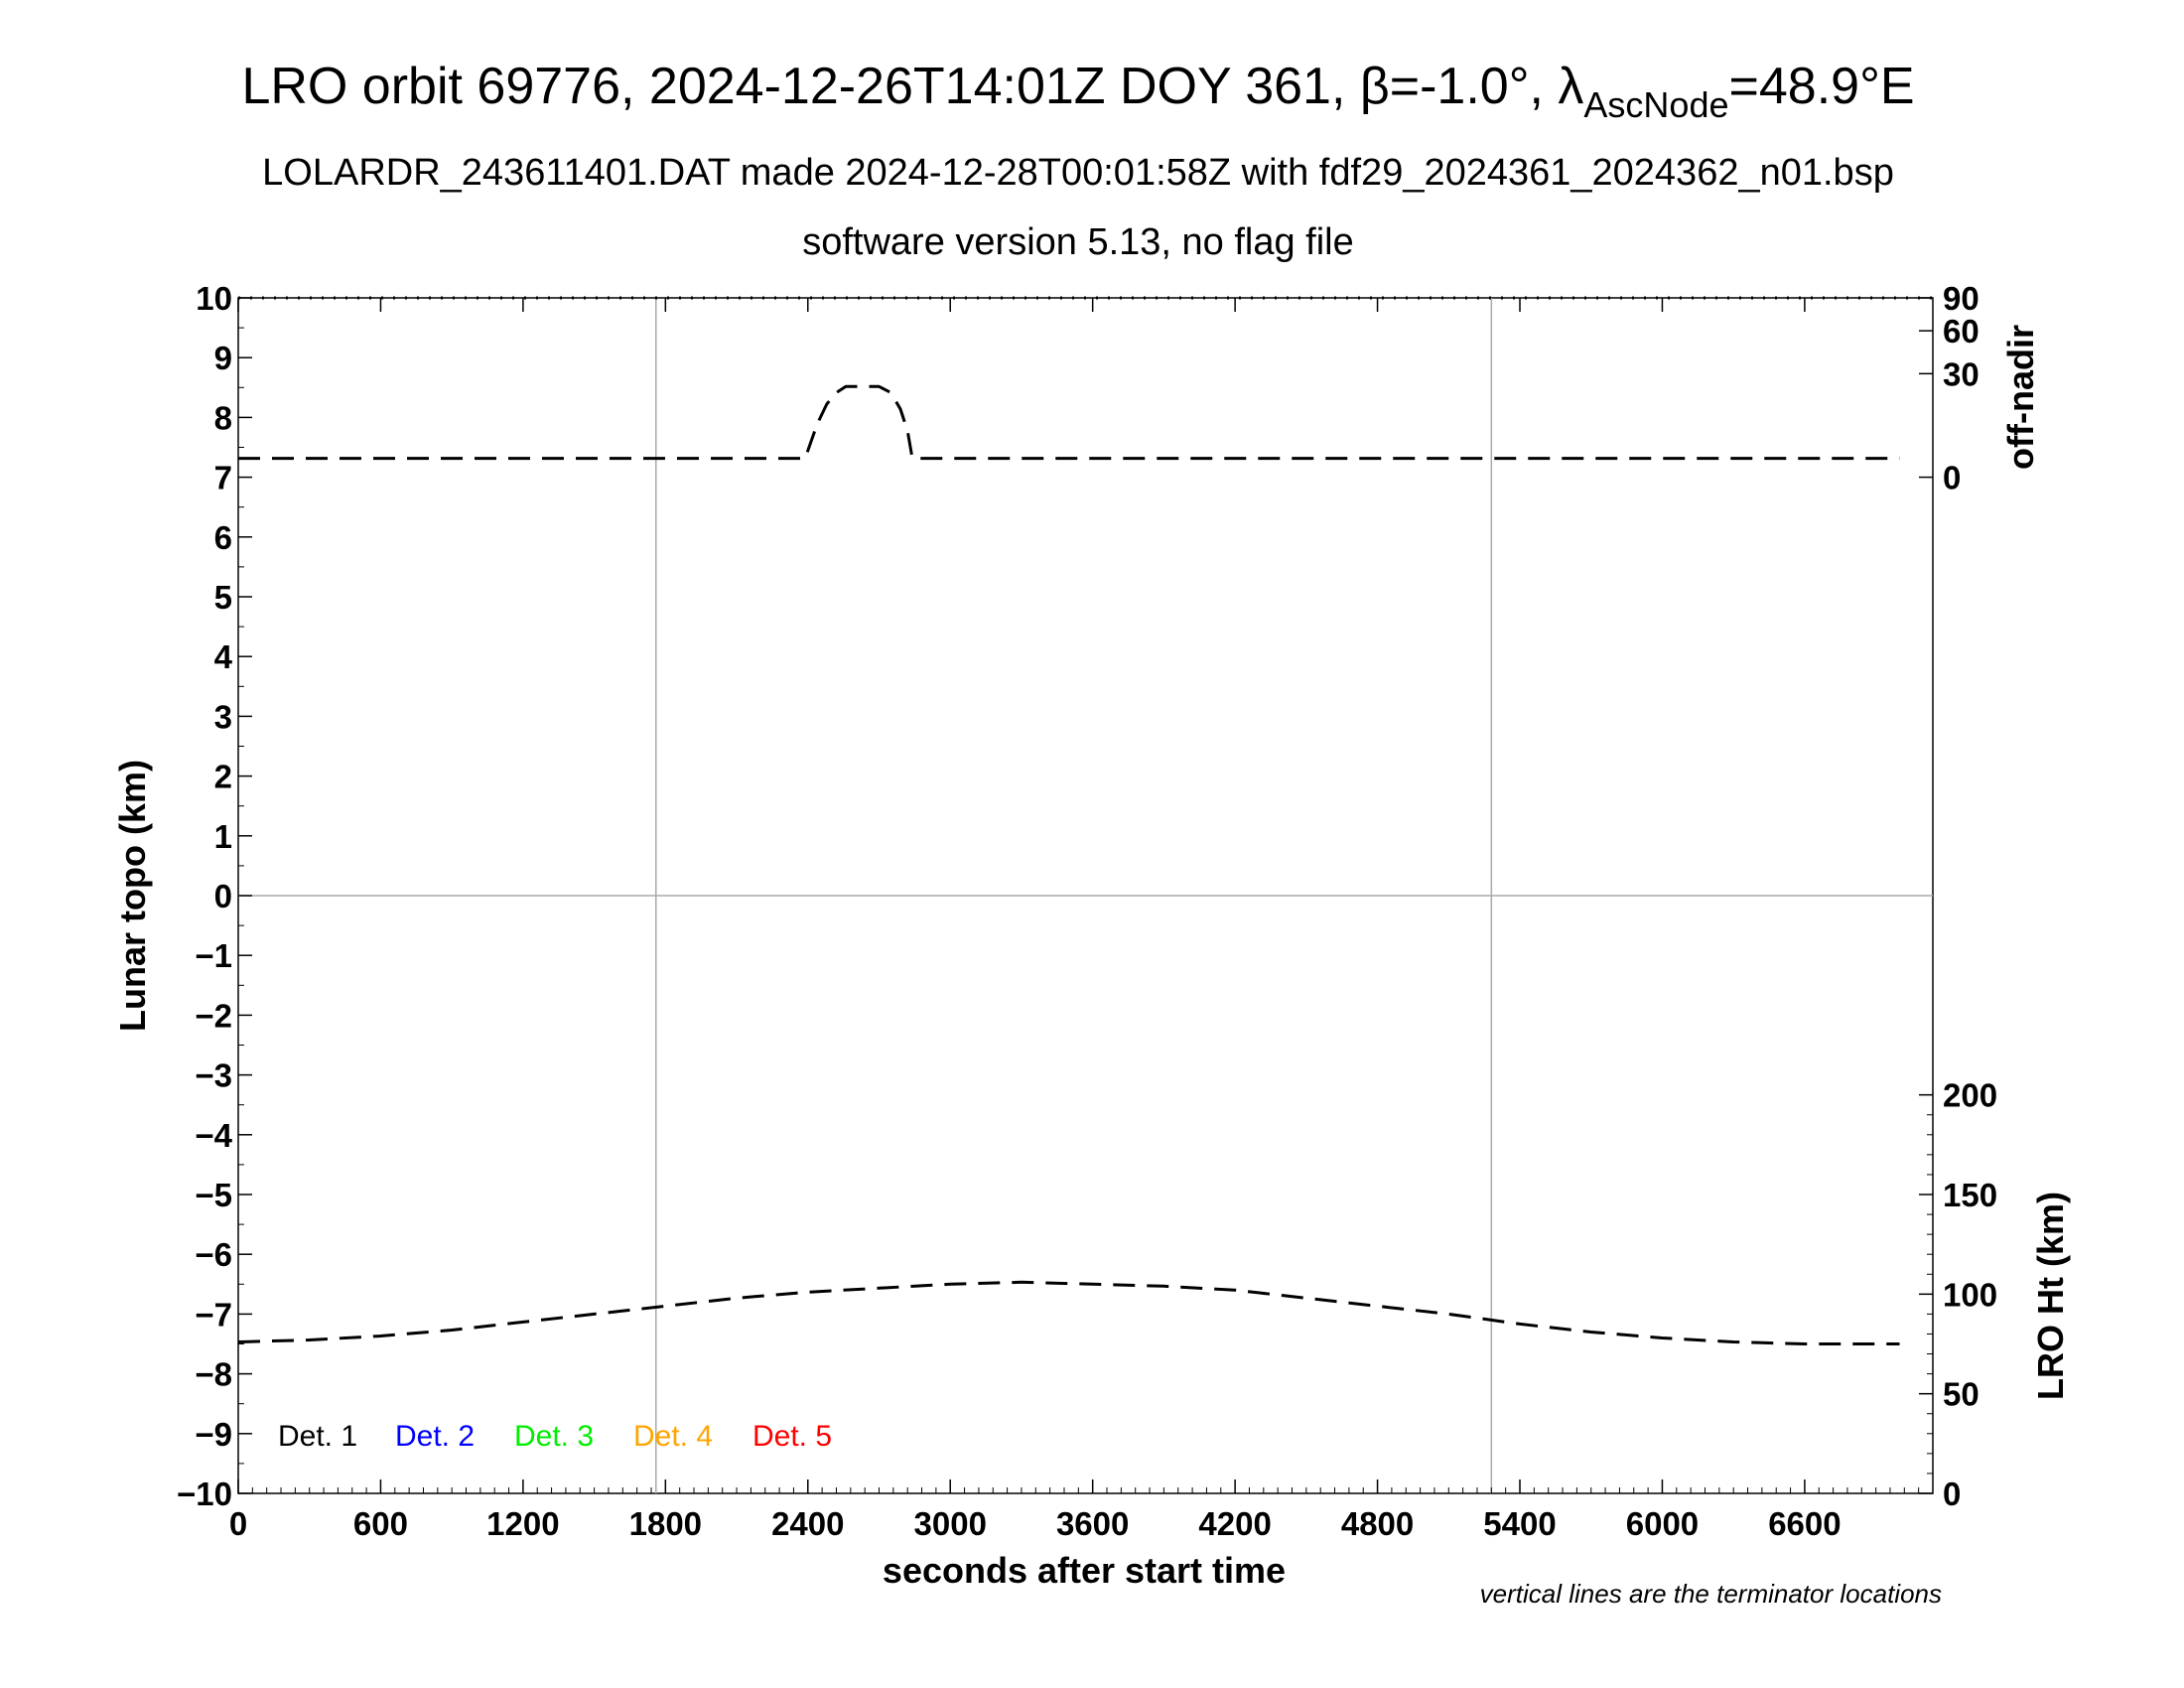  Describe the element at coordinates (1961, 1394) in the screenshot. I see `altitude-tick-label: 50` at that location.